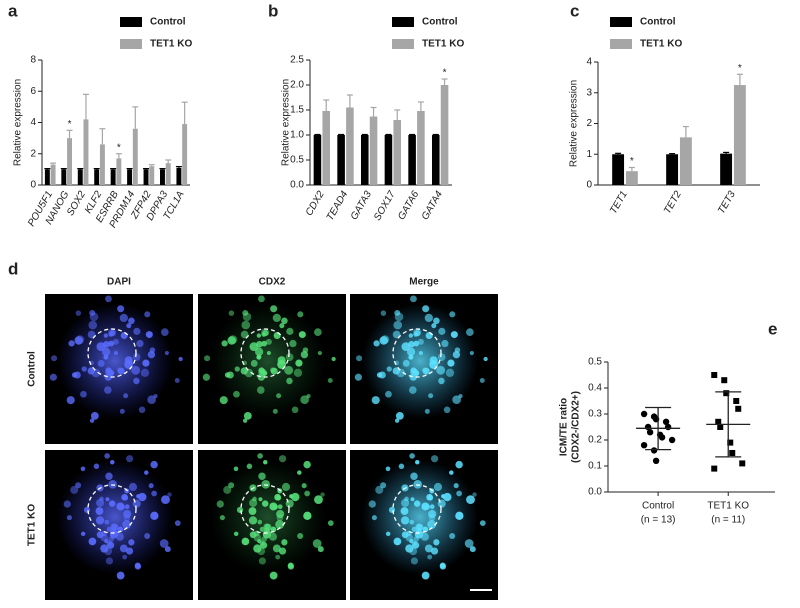  Describe the element at coordinates (574, 10) in the screenshot. I see `panel-label: c` at that location.